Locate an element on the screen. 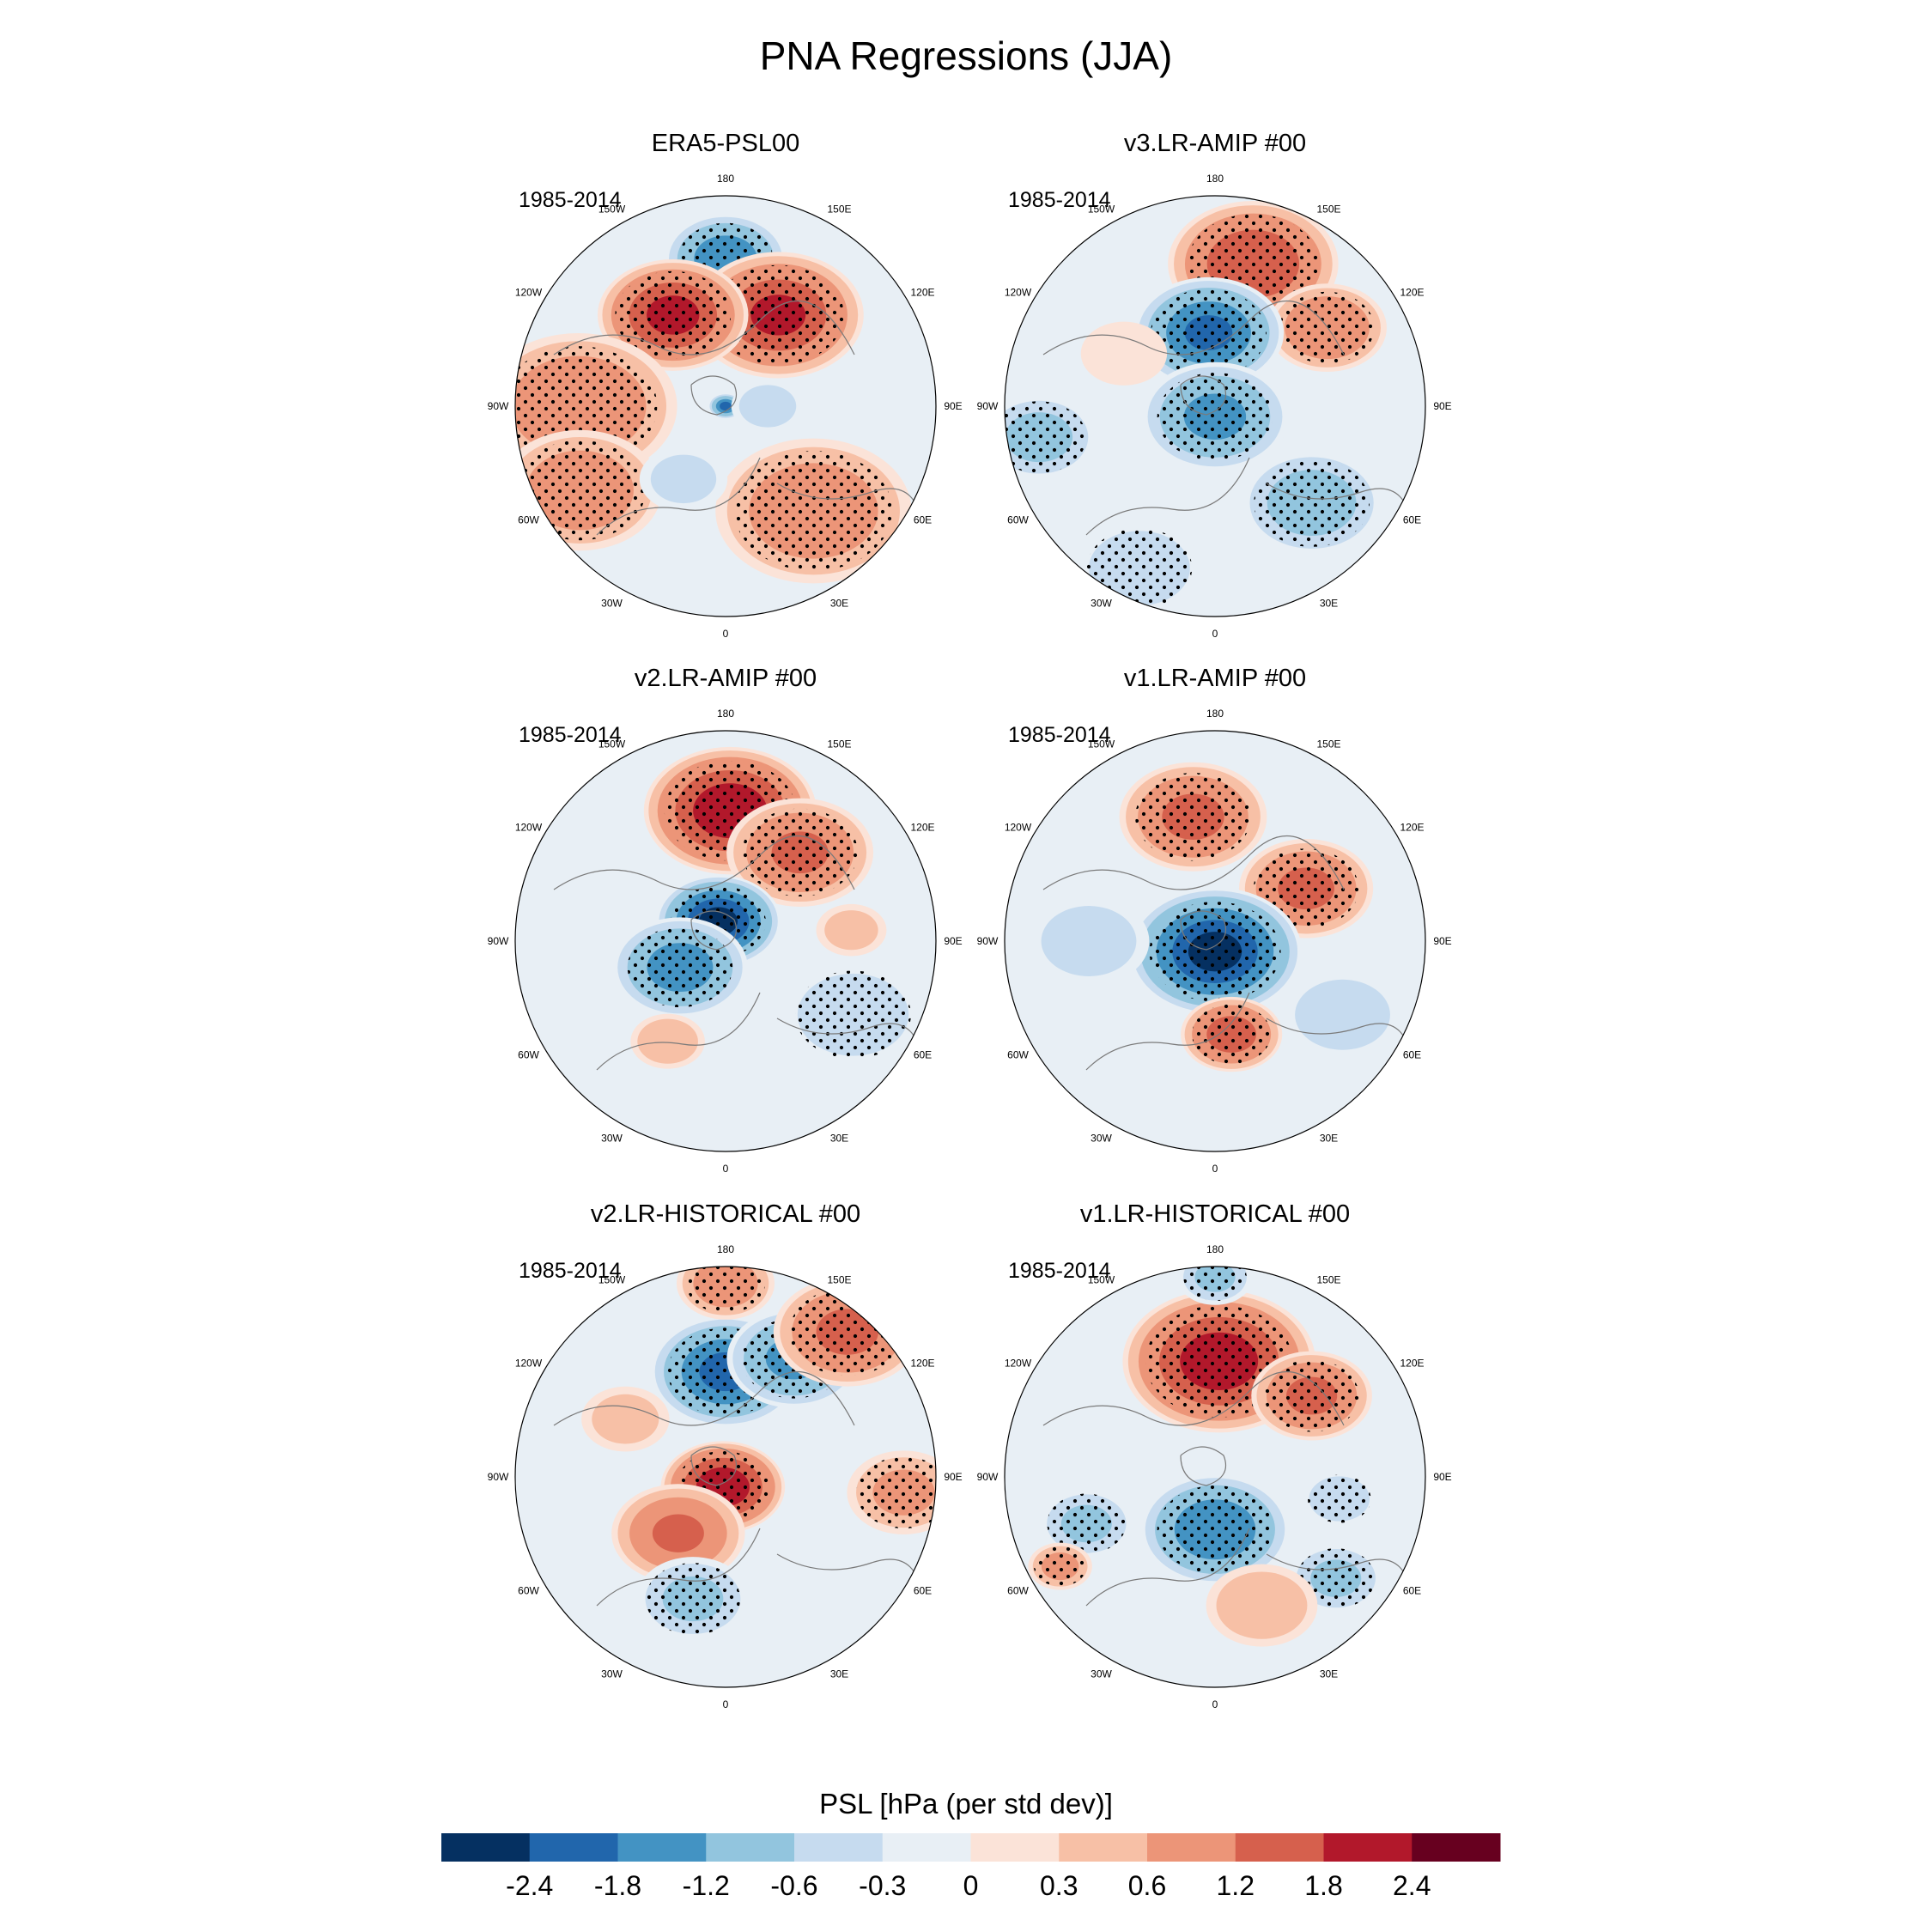 This screenshot has width=1932, height=1932. colorbar-tick-label: 0 is located at coordinates (971, 1886).